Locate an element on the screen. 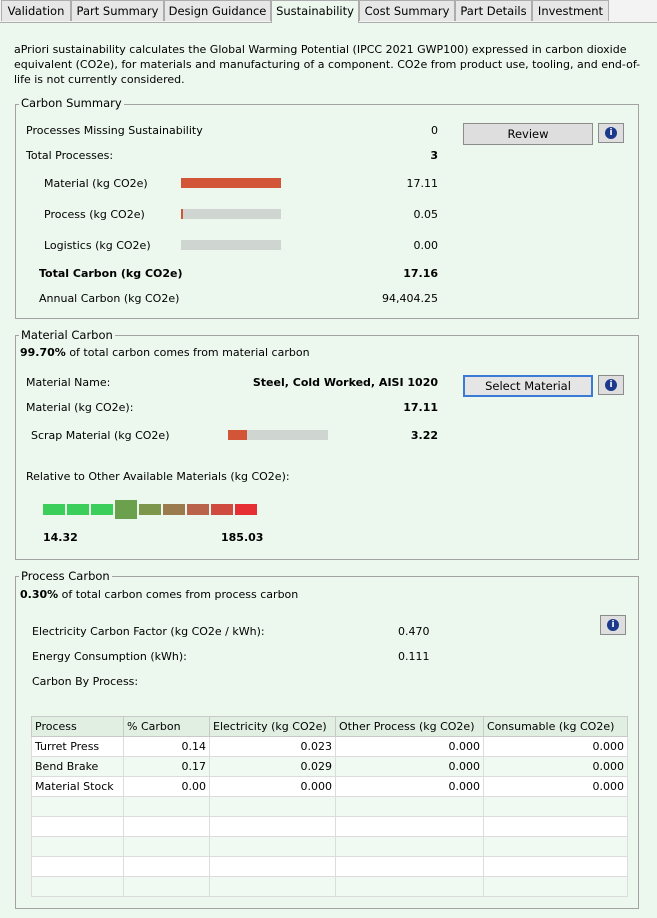 This screenshot has height=918, width=657. tab-investment: Investment is located at coordinates (570, 10).